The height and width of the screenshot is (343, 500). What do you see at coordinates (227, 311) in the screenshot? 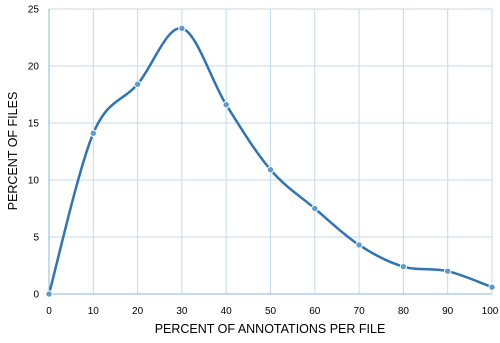
I see `x-tick-label: 40` at bounding box center [227, 311].